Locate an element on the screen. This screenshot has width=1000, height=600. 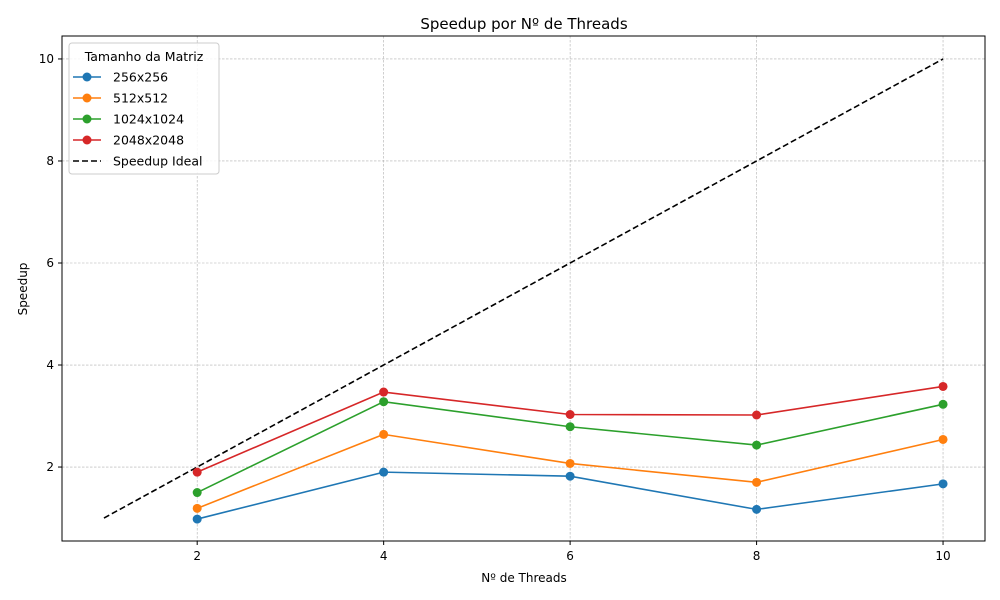
legend-entry: Speedup Ideal is located at coordinates (137, 161).